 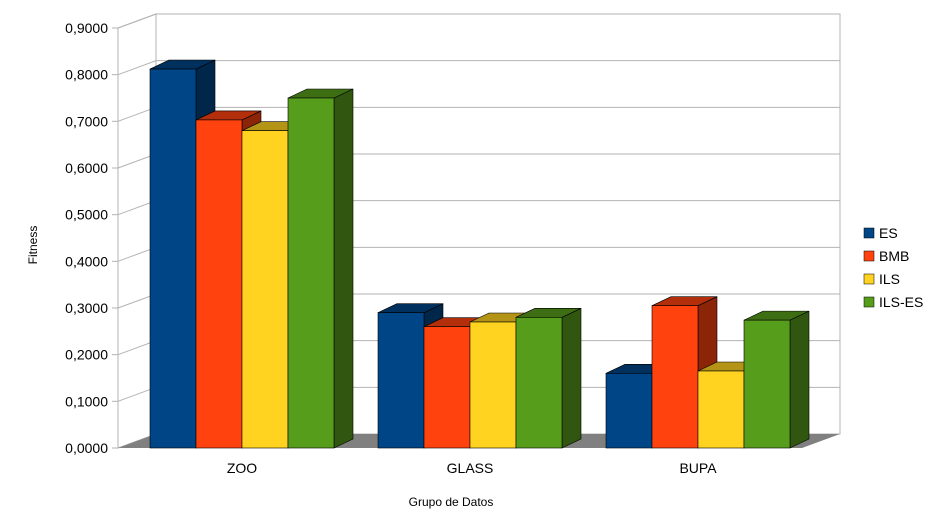 What do you see at coordinates (901, 302) in the screenshot?
I see `legend-label: ILS-ES` at bounding box center [901, 302].